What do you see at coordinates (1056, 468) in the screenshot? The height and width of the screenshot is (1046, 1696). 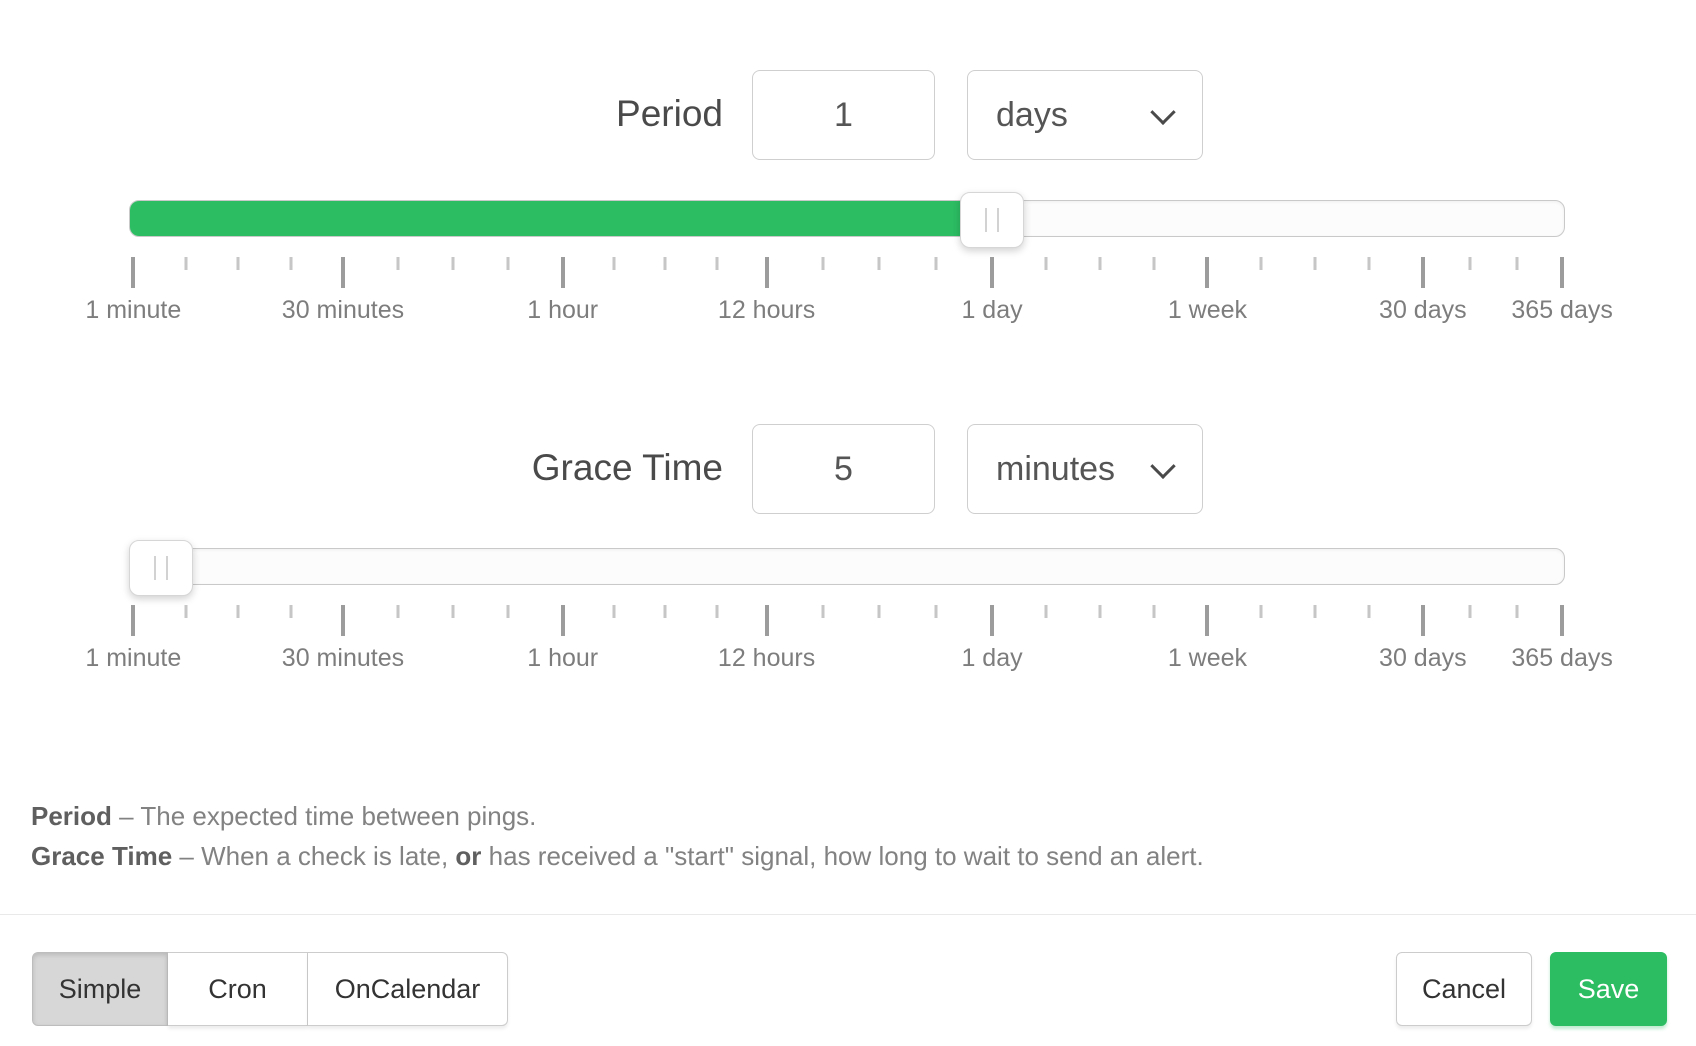 I see `grace-unit-value: minutes` at bounding box center [1056, 468].